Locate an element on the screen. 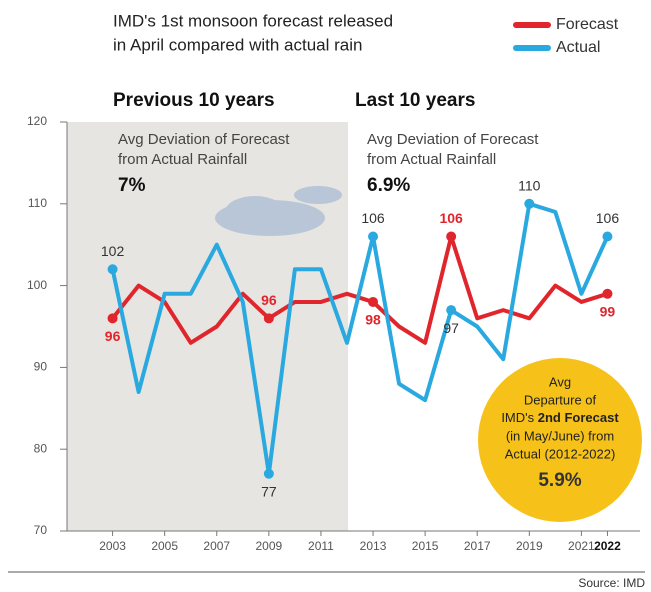  y-tick-label: 100 is located at coordinates (37, 285).